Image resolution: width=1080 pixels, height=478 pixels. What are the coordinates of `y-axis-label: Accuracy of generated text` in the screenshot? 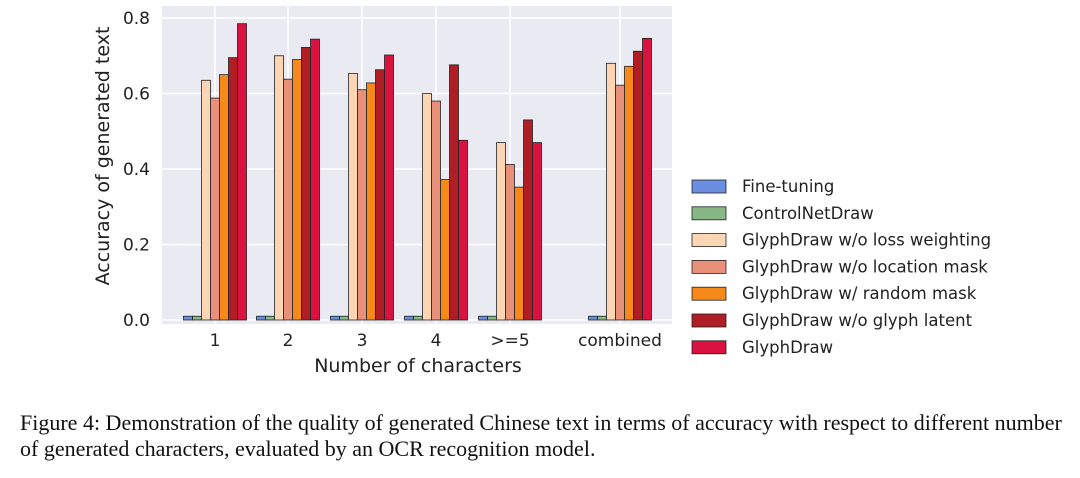 It's located at (103, 156).